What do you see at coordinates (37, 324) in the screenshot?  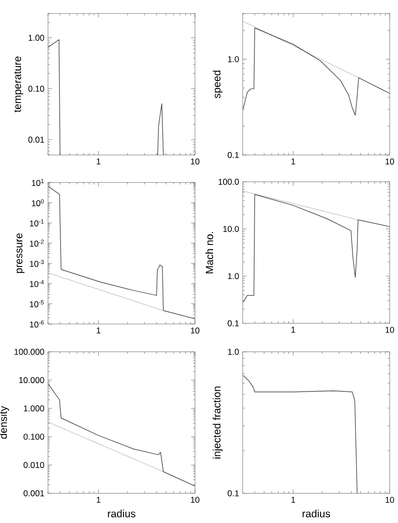 I see `y-tick-label: 10$^{-6}$` at bounding box center [37, 324].